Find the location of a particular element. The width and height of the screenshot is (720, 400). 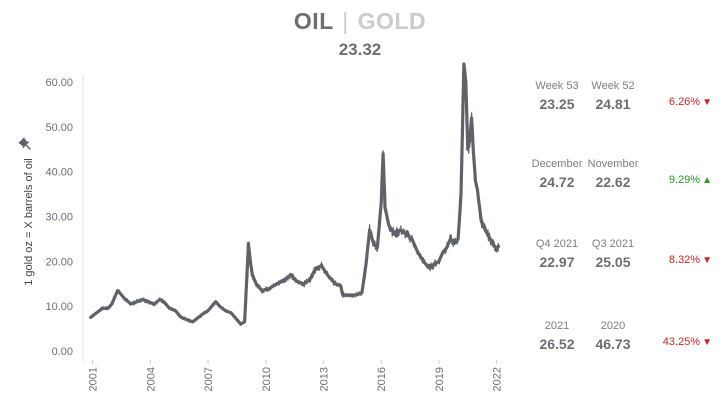

x-axis: 2001 2004 2007 2010 2013 2016 2019 2022 is located at coordinates (296, 375).